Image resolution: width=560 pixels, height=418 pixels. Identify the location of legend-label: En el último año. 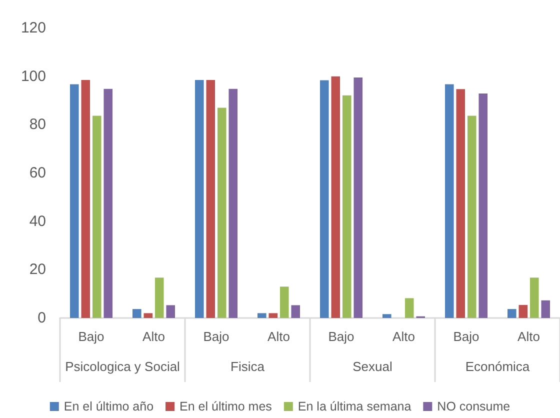
(109, 407).